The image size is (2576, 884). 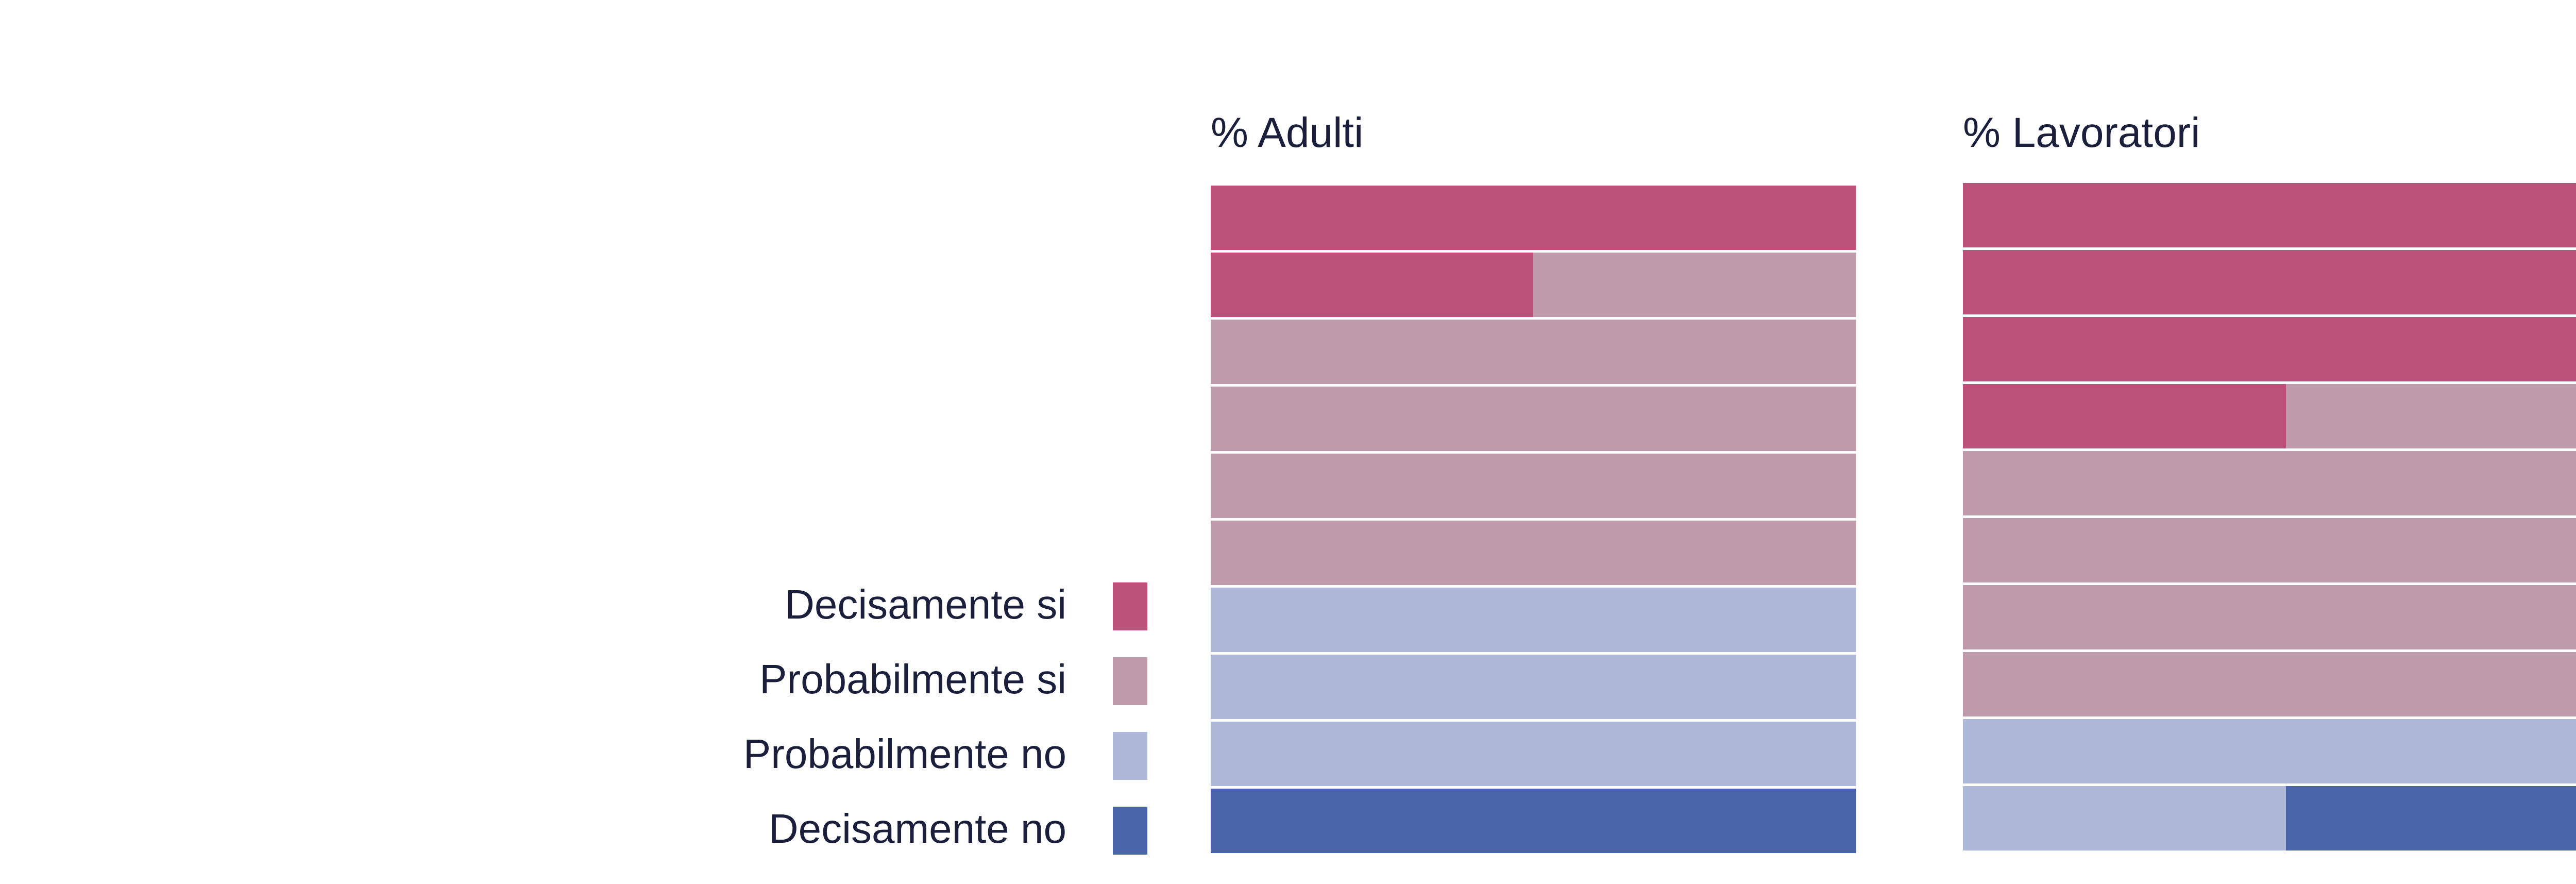 I want to click on legend-swatch-decisamente-si, so click(x=1130, y=606).